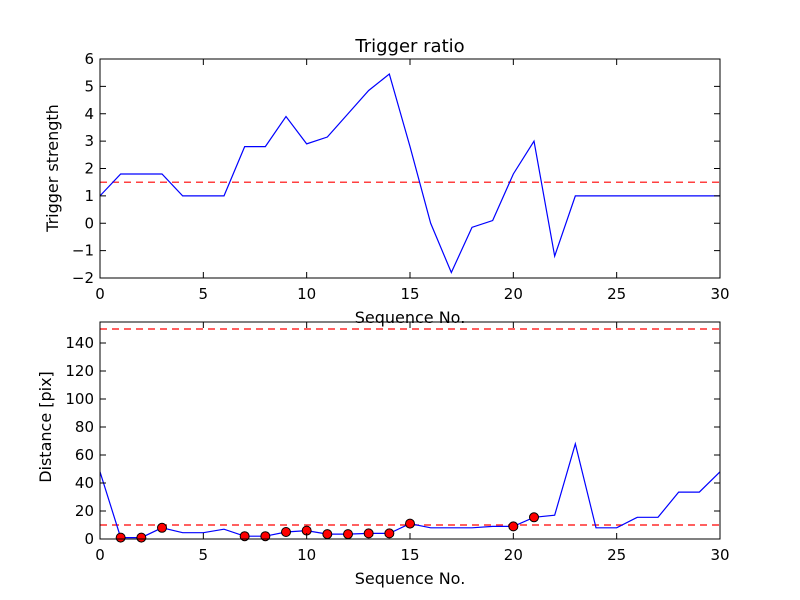 Image resolution: width=800 pixels, height=600 pixels. I want to click on top-chart-title: Trigger ratio, so click(409, 46).